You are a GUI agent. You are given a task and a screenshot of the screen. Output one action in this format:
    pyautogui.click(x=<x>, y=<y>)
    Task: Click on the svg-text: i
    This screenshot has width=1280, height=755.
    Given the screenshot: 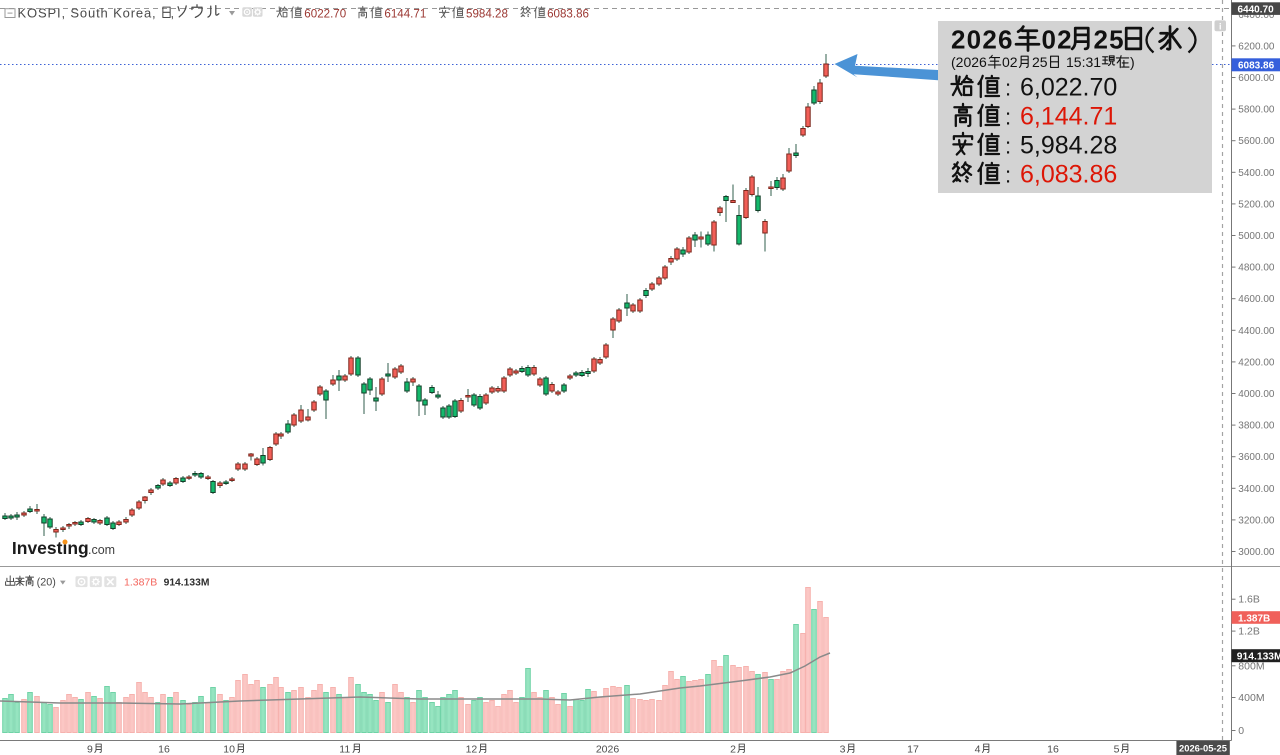 What is the action you would take?
    pyautogui.click(x=1220, y=26)
    